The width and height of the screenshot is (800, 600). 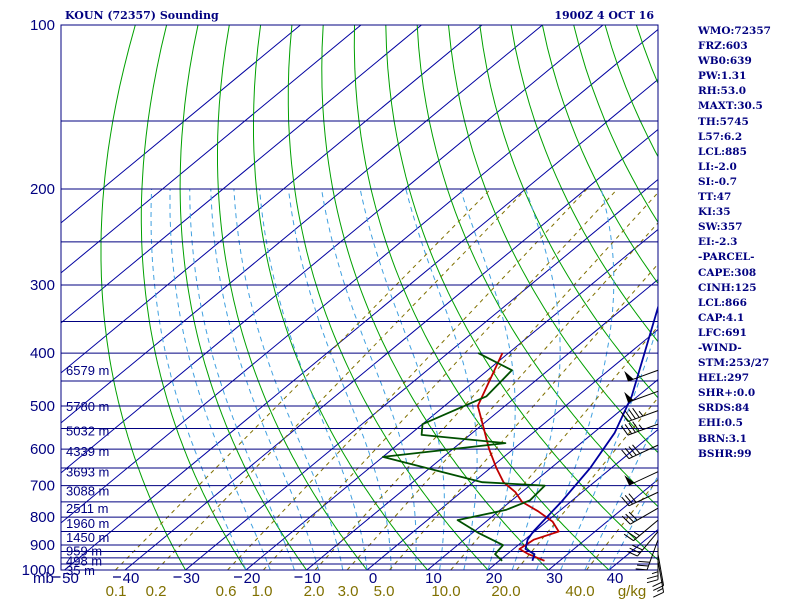 I want to click on mixing-ratio-label: 3.0, so click(x=348, y=591).